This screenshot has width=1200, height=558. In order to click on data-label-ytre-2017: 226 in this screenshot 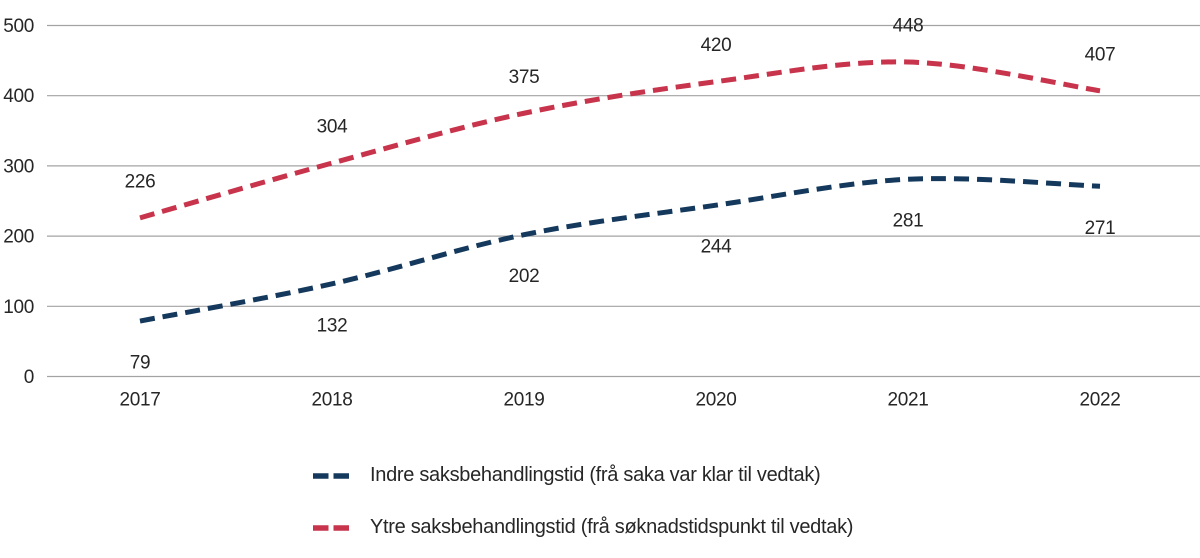, I will do `click(140, 181)`.